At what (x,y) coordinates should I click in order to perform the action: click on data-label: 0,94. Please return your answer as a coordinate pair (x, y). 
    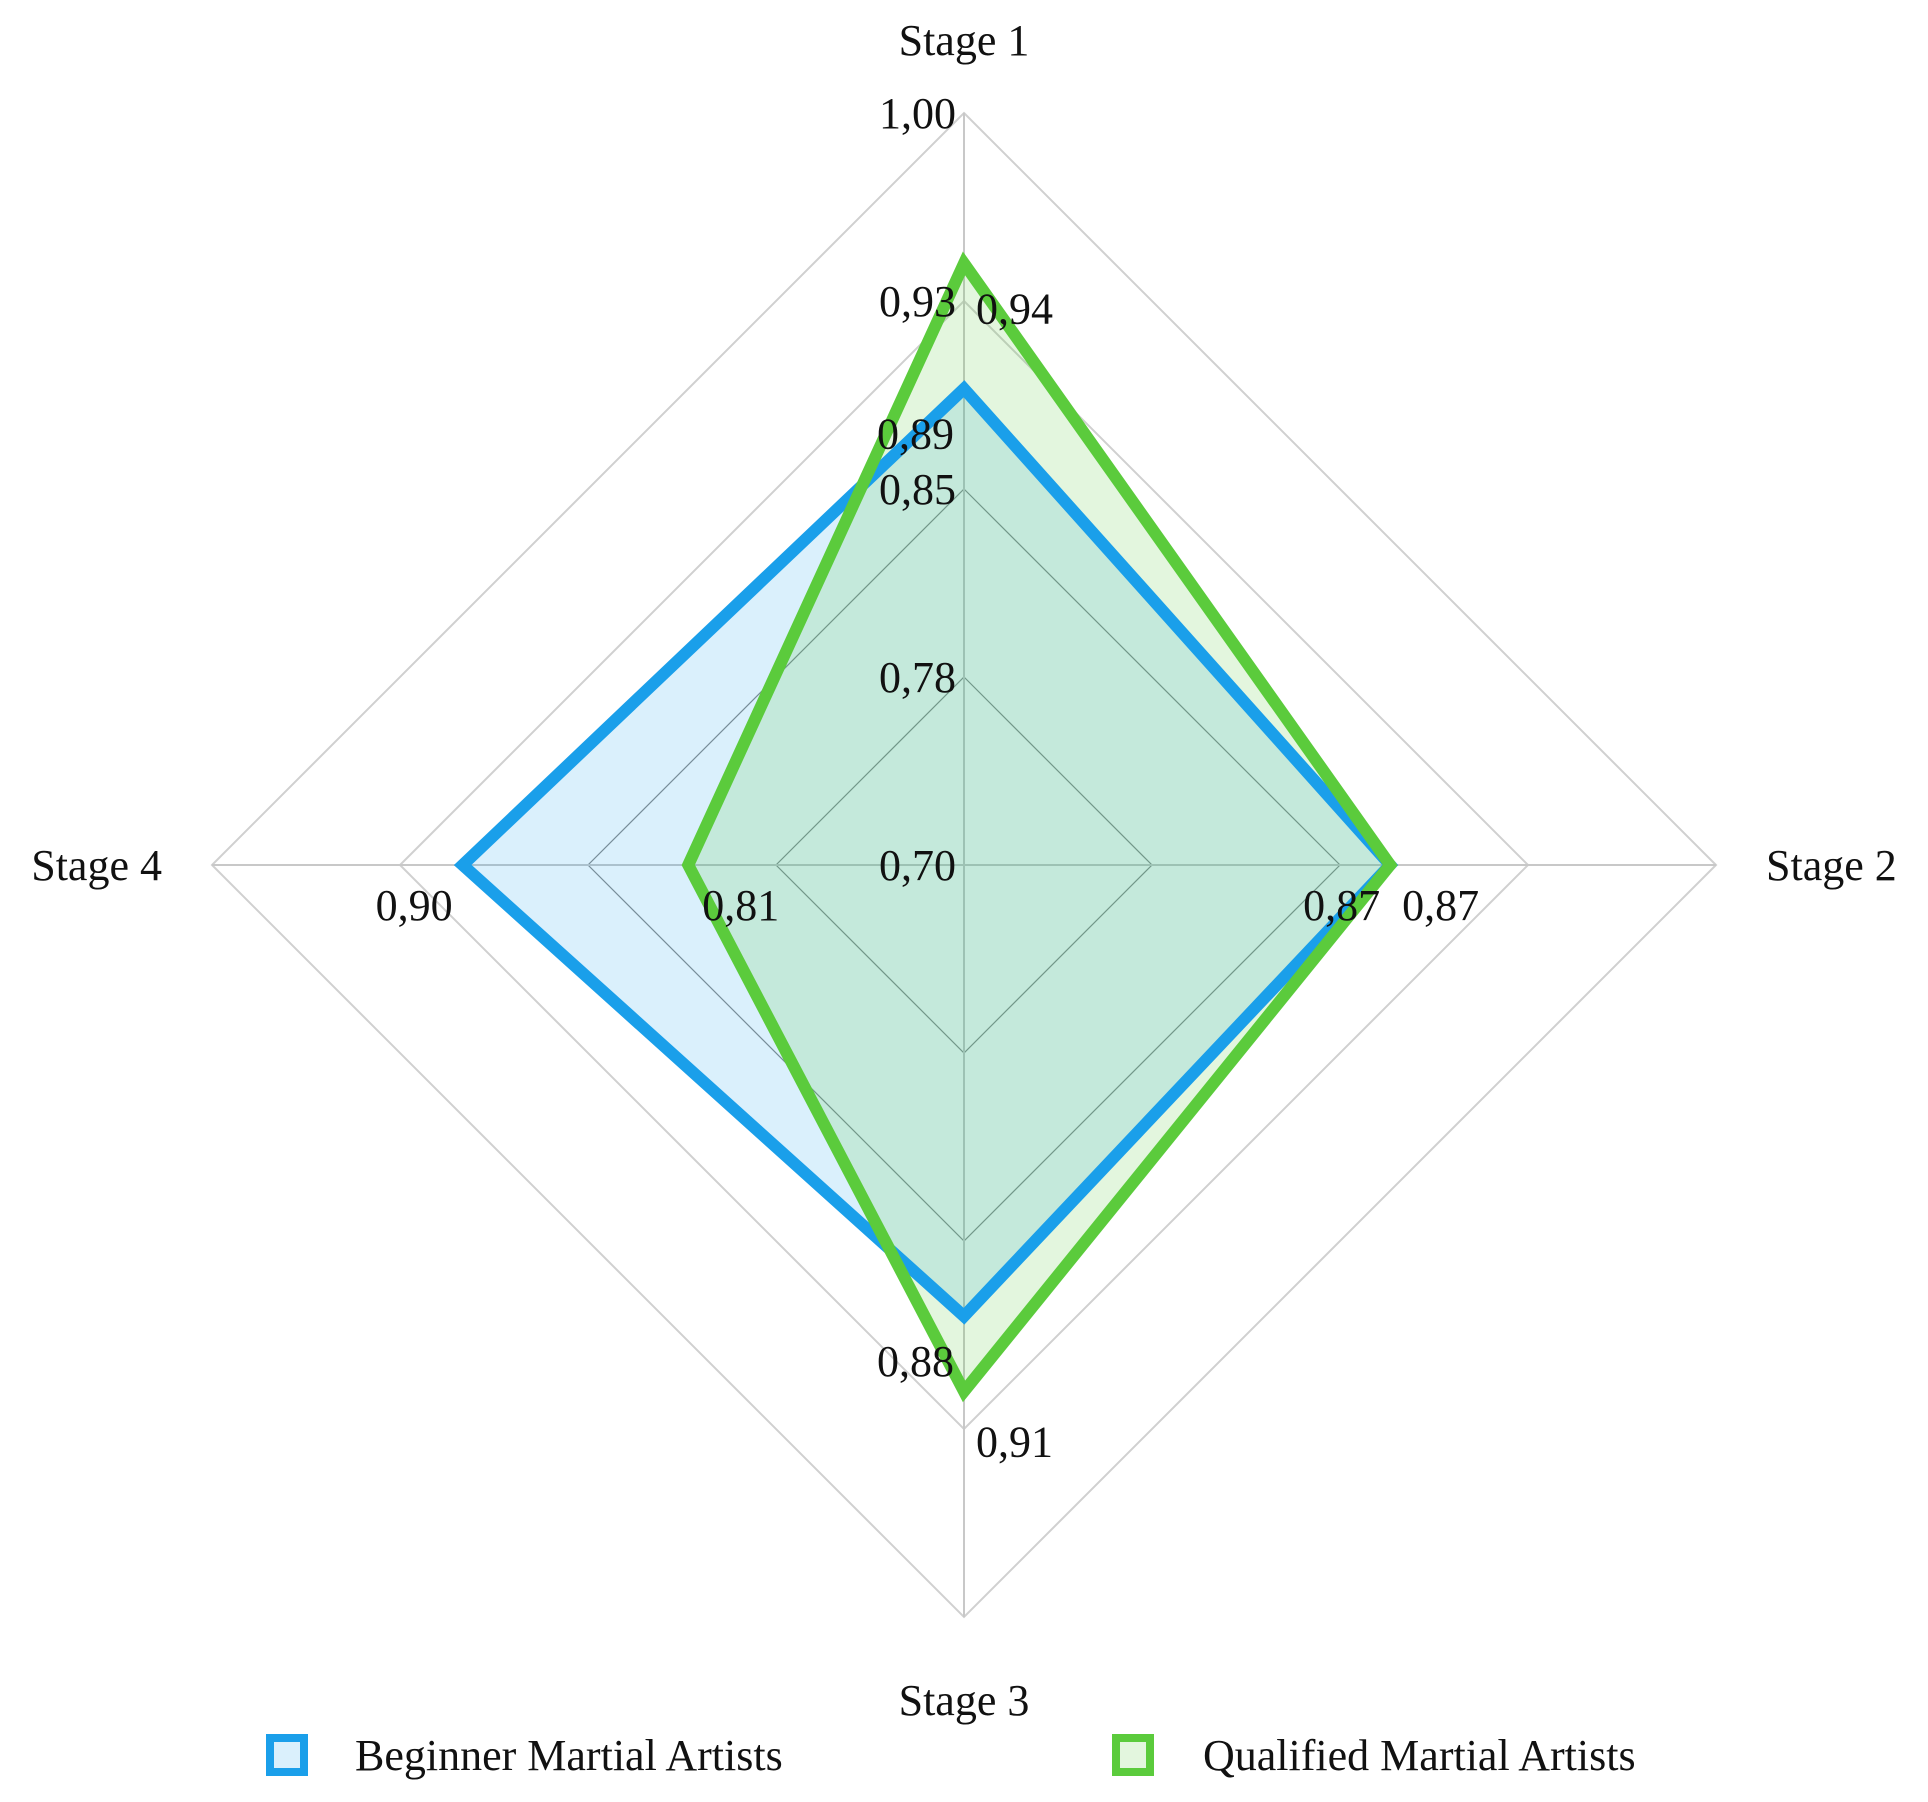
    Looking at the image, I should click on (1014, 308).